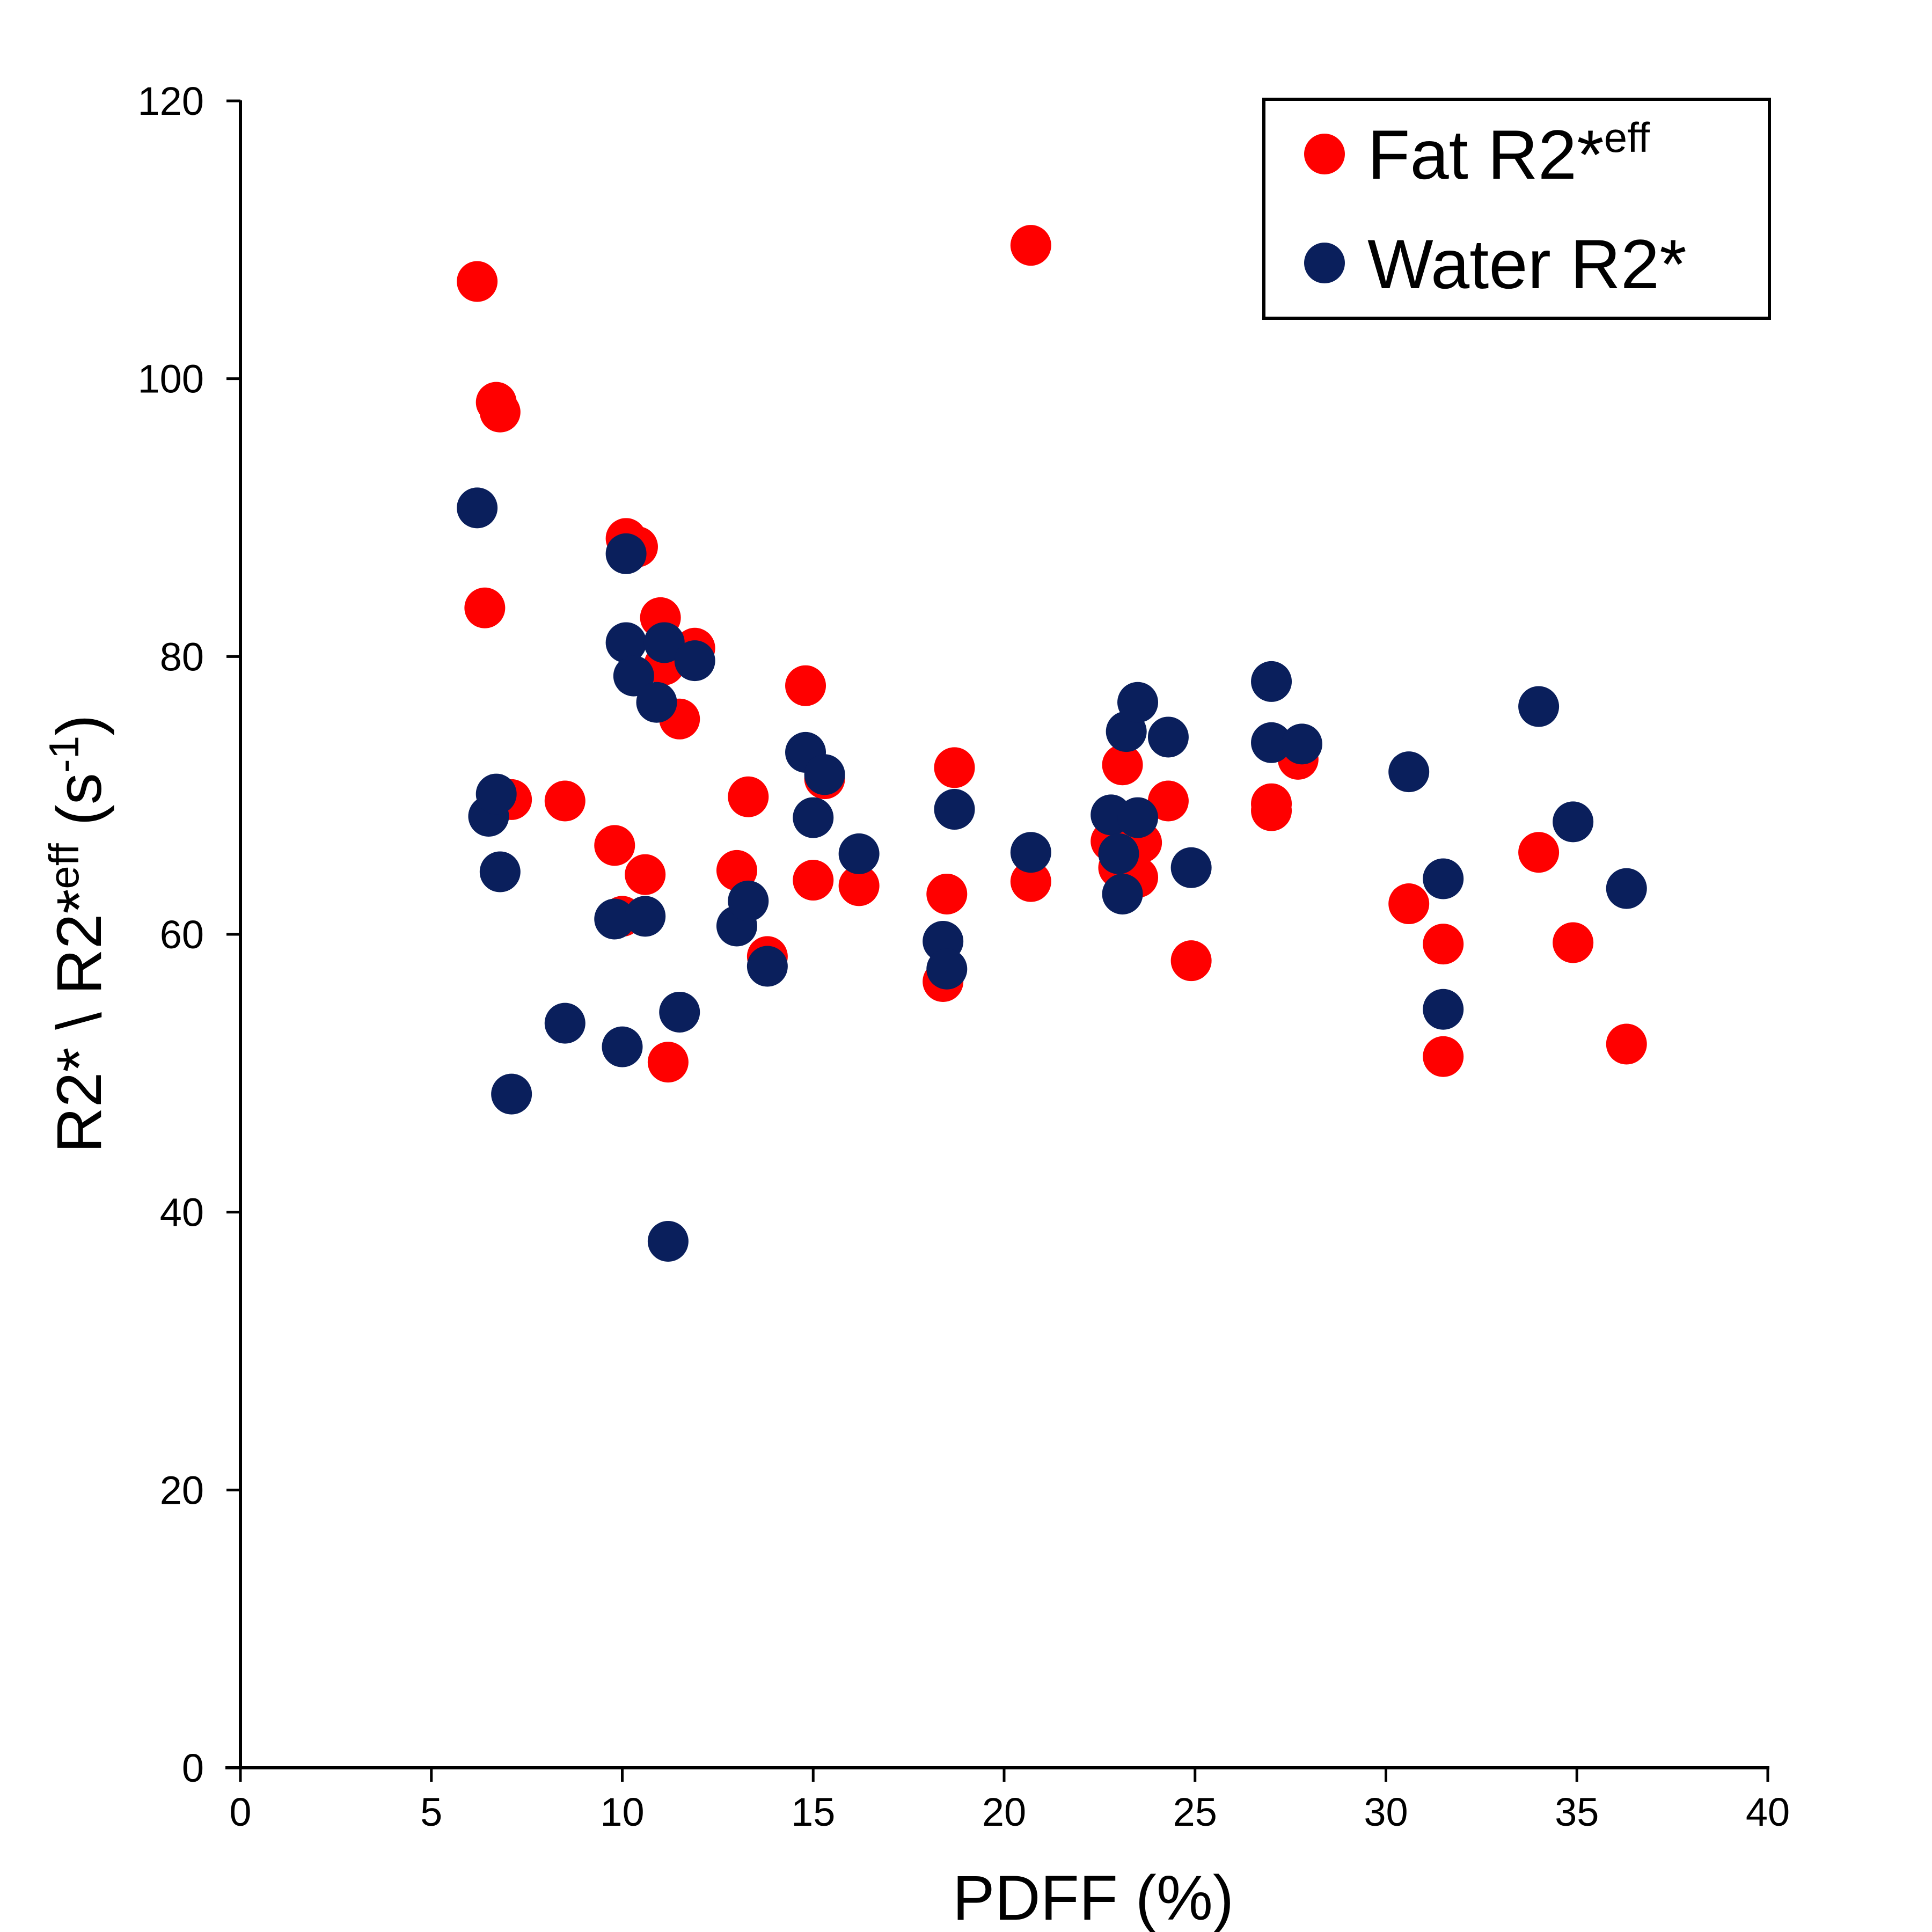 The image size is (1932, 1932). I want to click on legend-box, so click(1516, 209).